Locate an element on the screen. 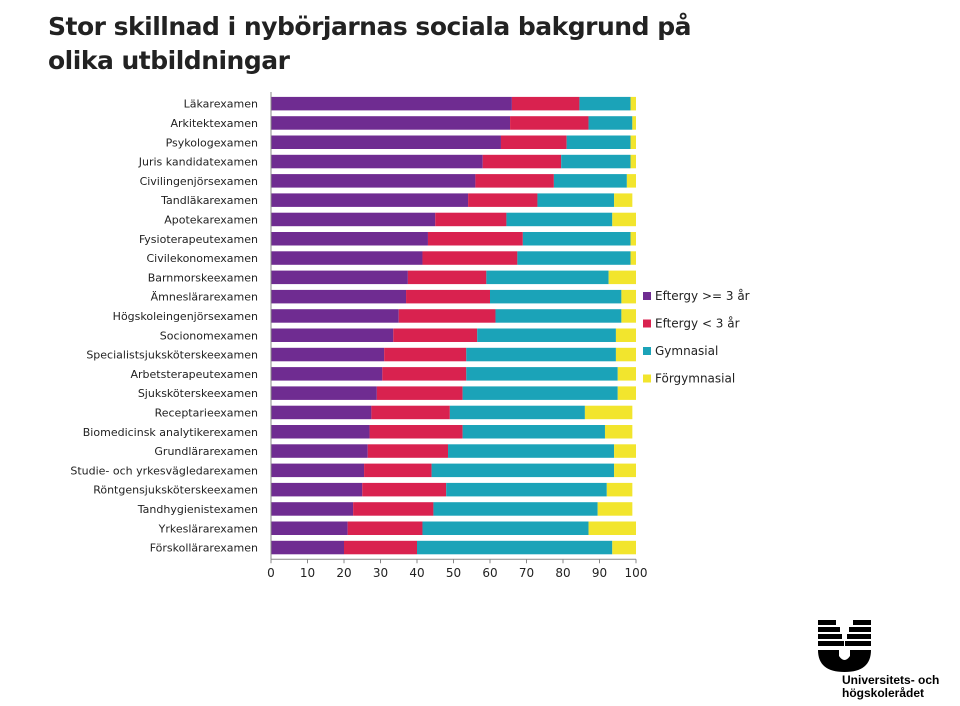 The width and height of the screenshot is (960, 706). category-label: Ämneslärarexamen is located at coordinates (204, 297).